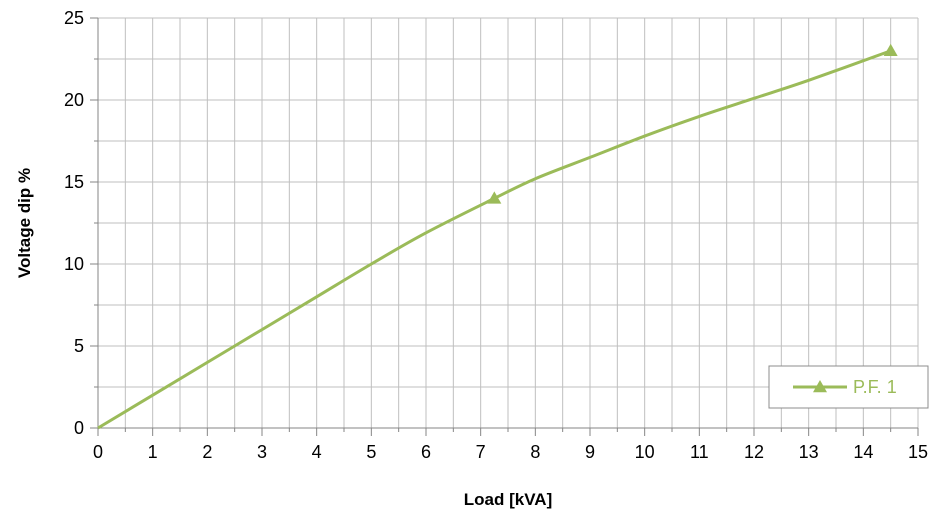  What do you see at coordinates (481, 452) in the screenshot?
I see `x-tick-label: 7` at bounding box center [481, 452].